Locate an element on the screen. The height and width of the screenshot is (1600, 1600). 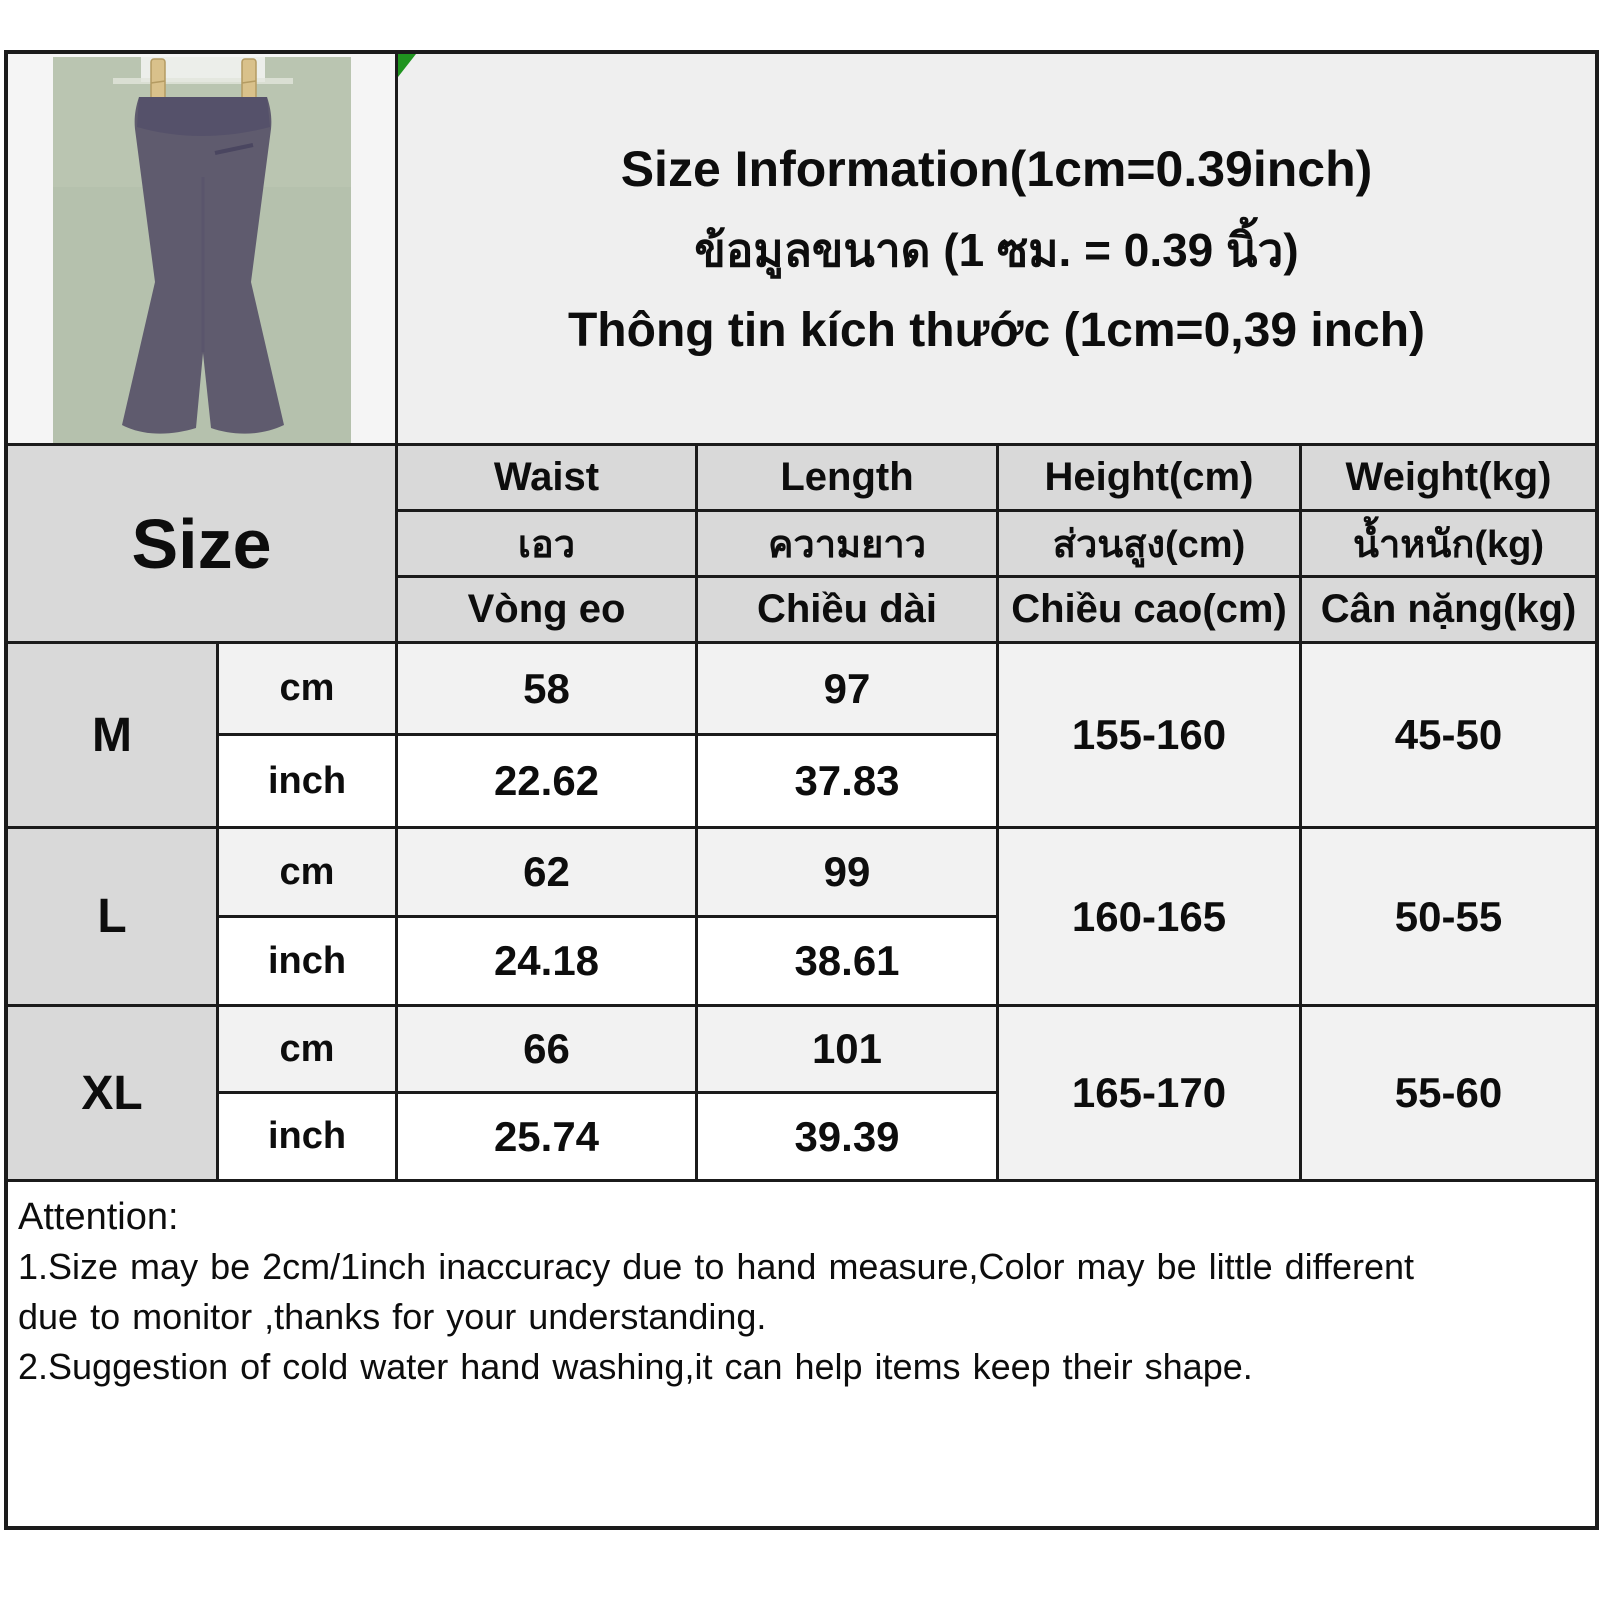
col-header-weight-en: Weight(kg) is located at coordinates (1448, 477).